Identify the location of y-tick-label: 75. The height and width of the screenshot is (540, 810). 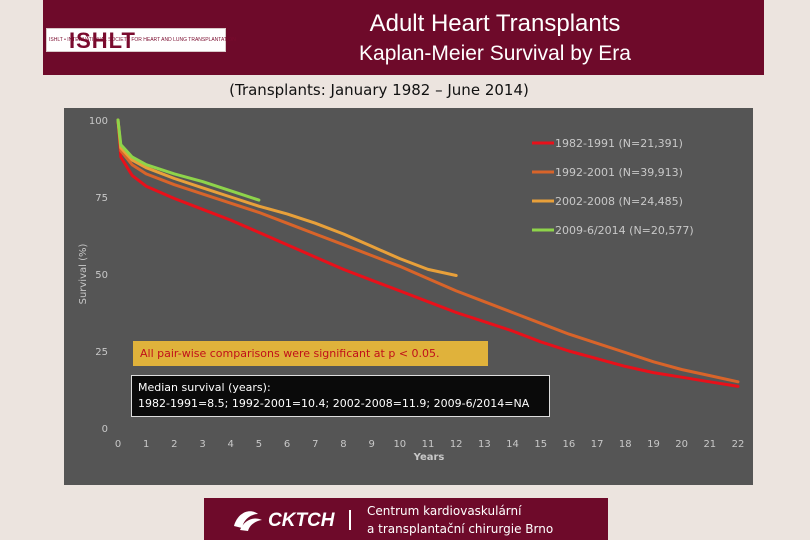
(101, 198).